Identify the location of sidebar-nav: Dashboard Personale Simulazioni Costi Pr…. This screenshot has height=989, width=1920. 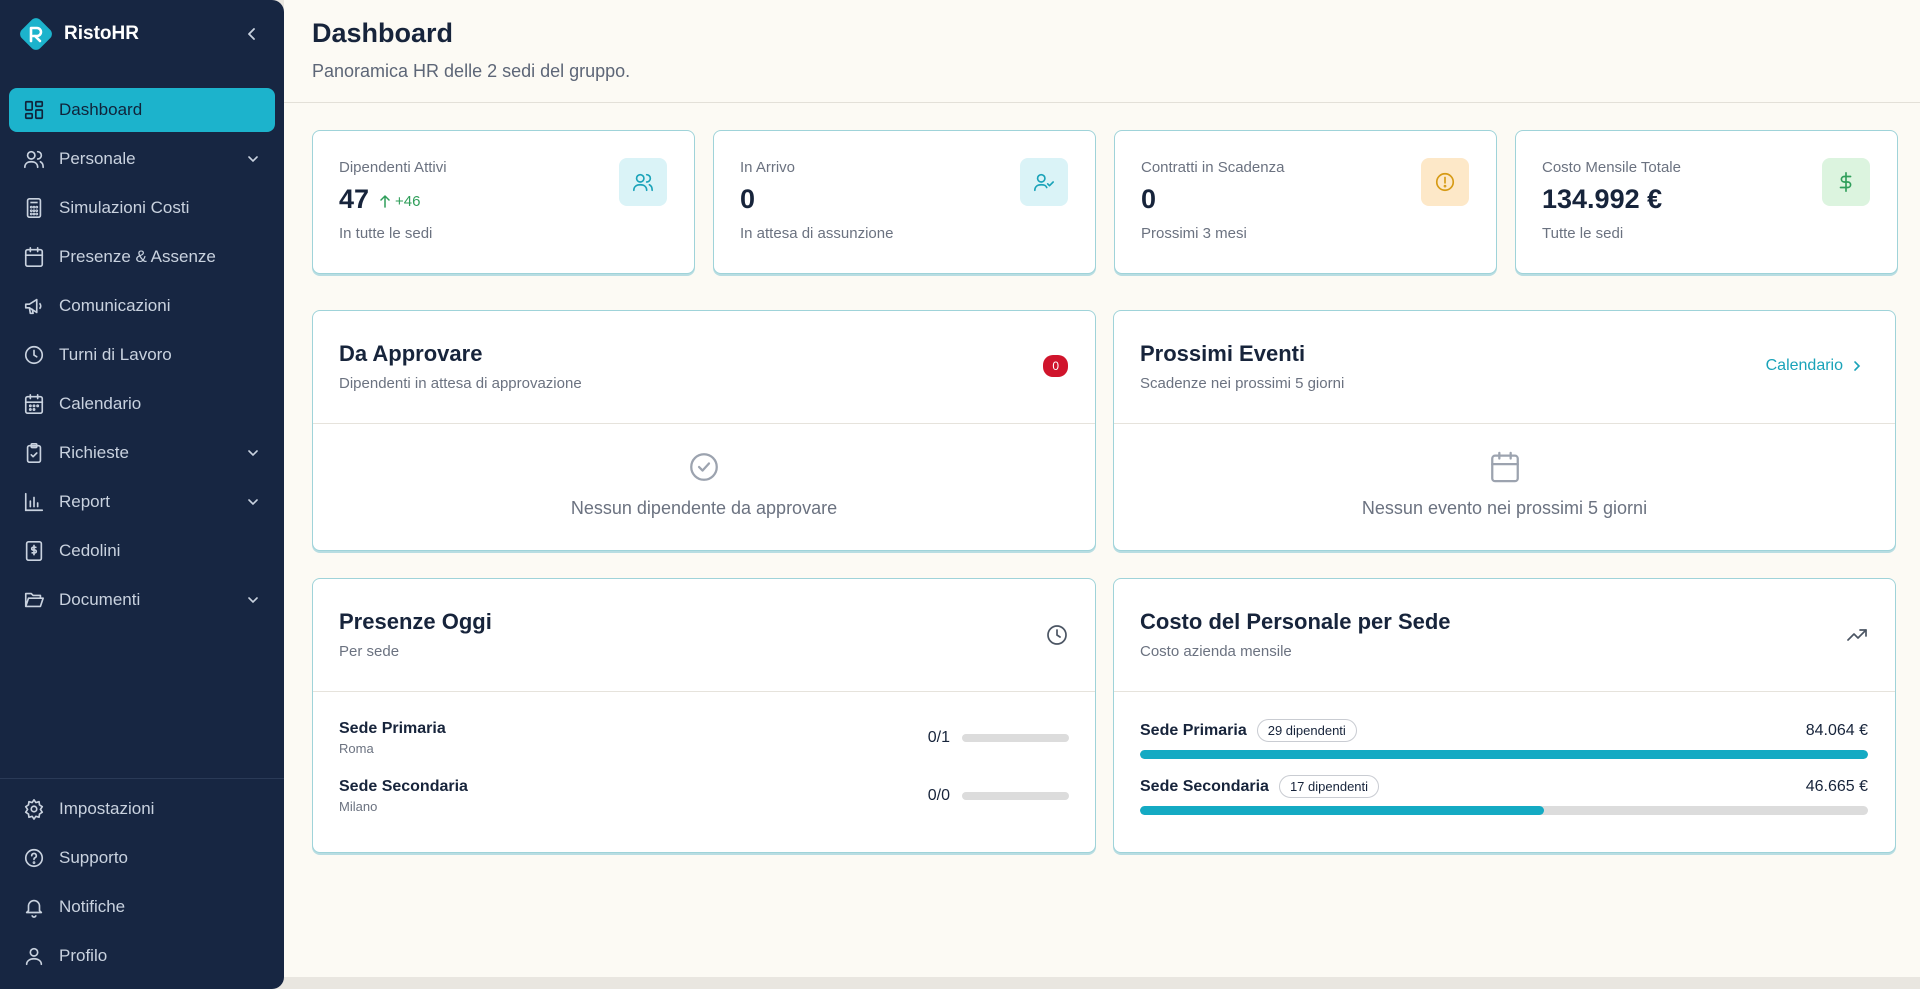
(142, 423).